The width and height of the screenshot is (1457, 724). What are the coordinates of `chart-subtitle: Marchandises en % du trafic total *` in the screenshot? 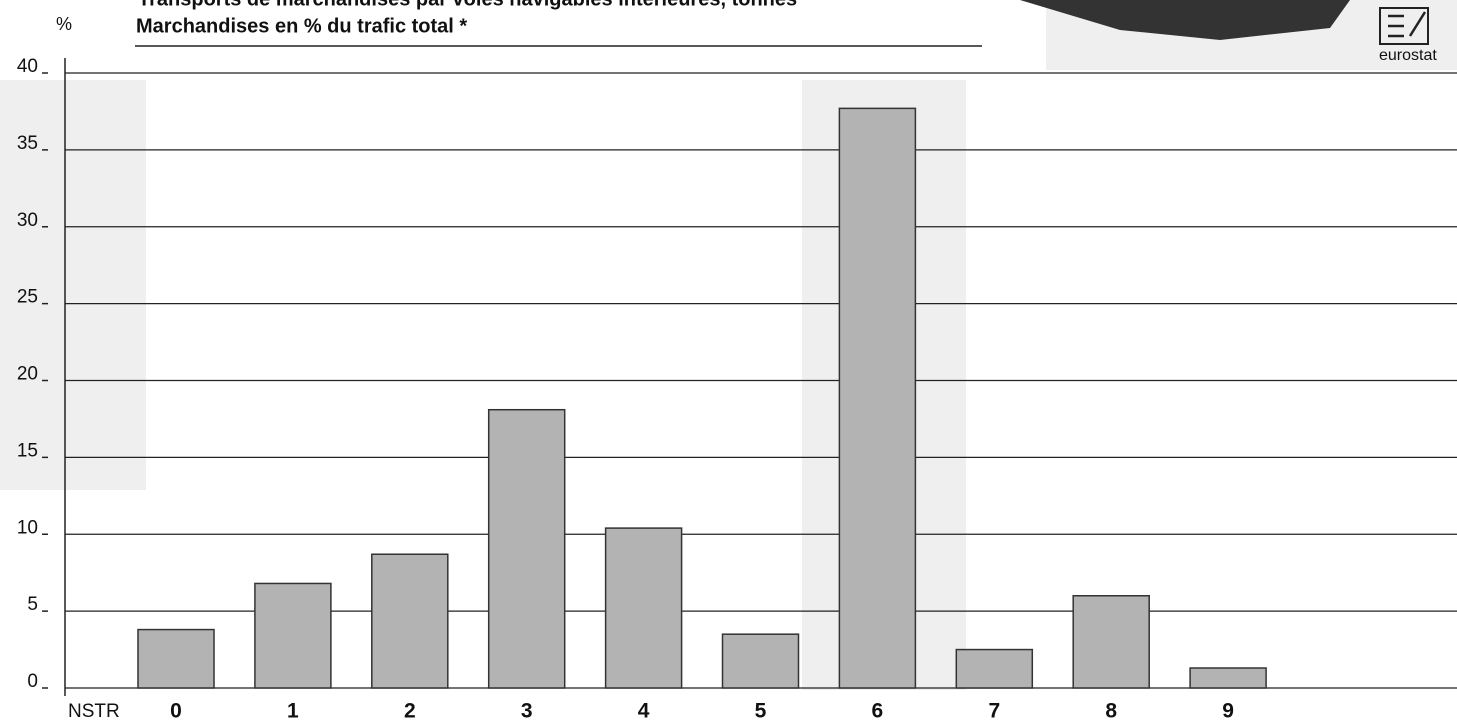 It's located at (301, 26).